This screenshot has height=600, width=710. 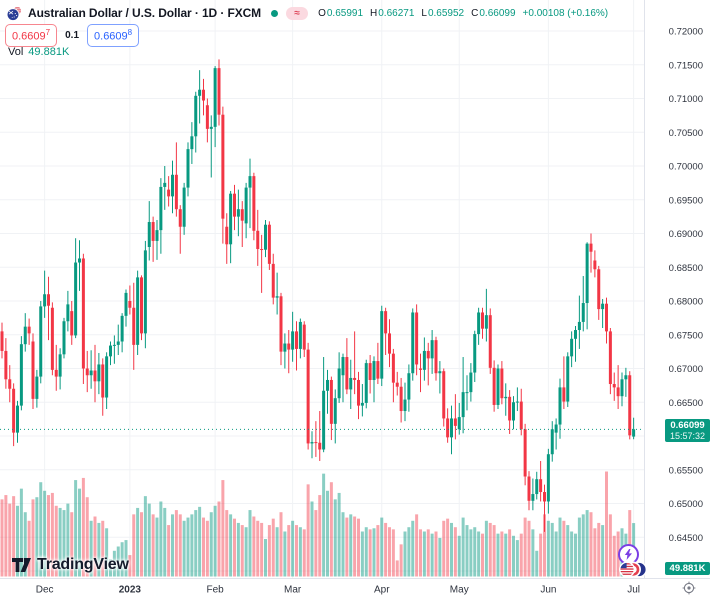 What do you see at coordinates (633, 590) in the screenshot?
I see `svg-text: Jul` at bounding box center [633, 590].